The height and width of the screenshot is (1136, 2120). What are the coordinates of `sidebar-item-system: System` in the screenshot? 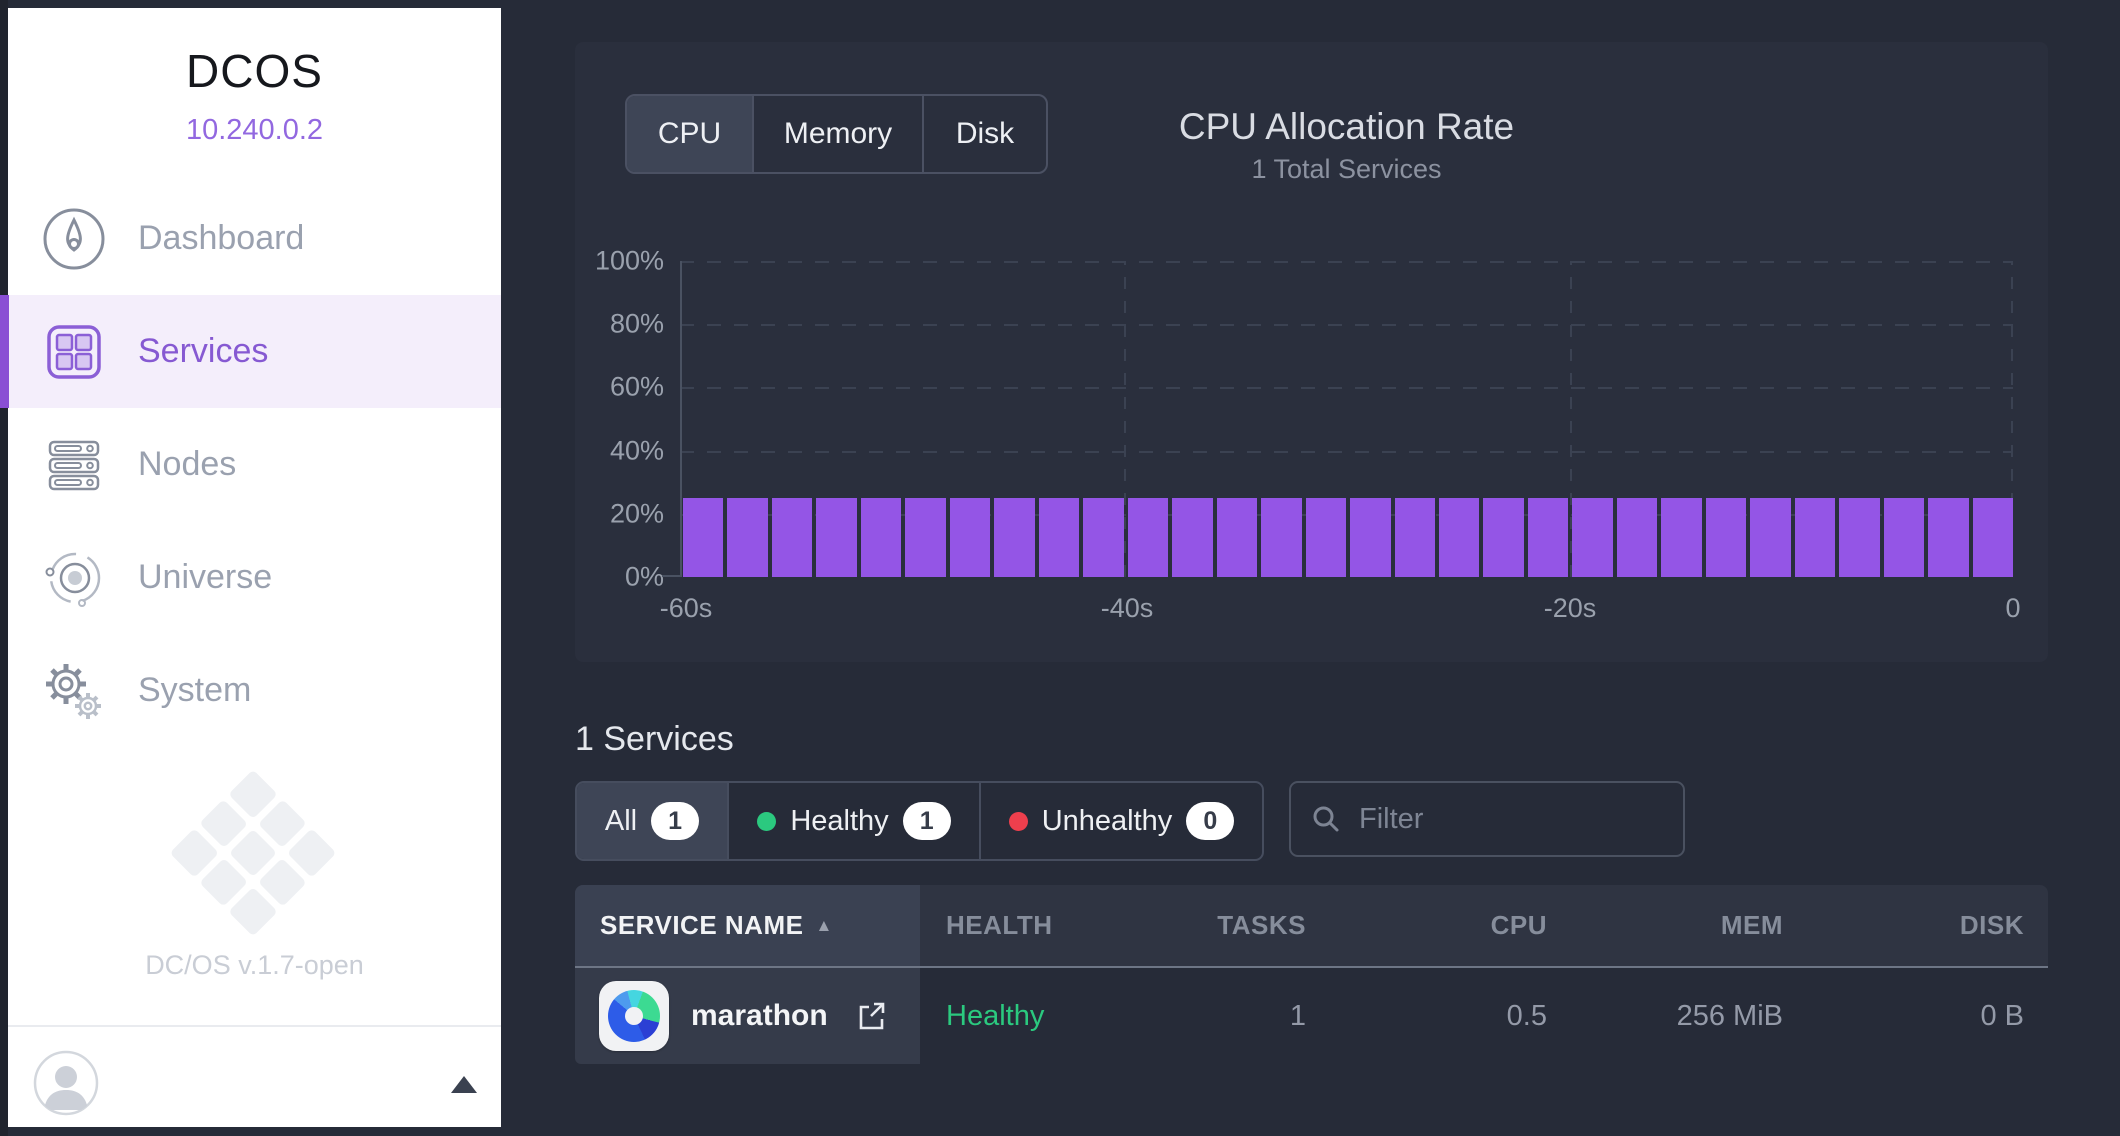 It's located at (254, 690).